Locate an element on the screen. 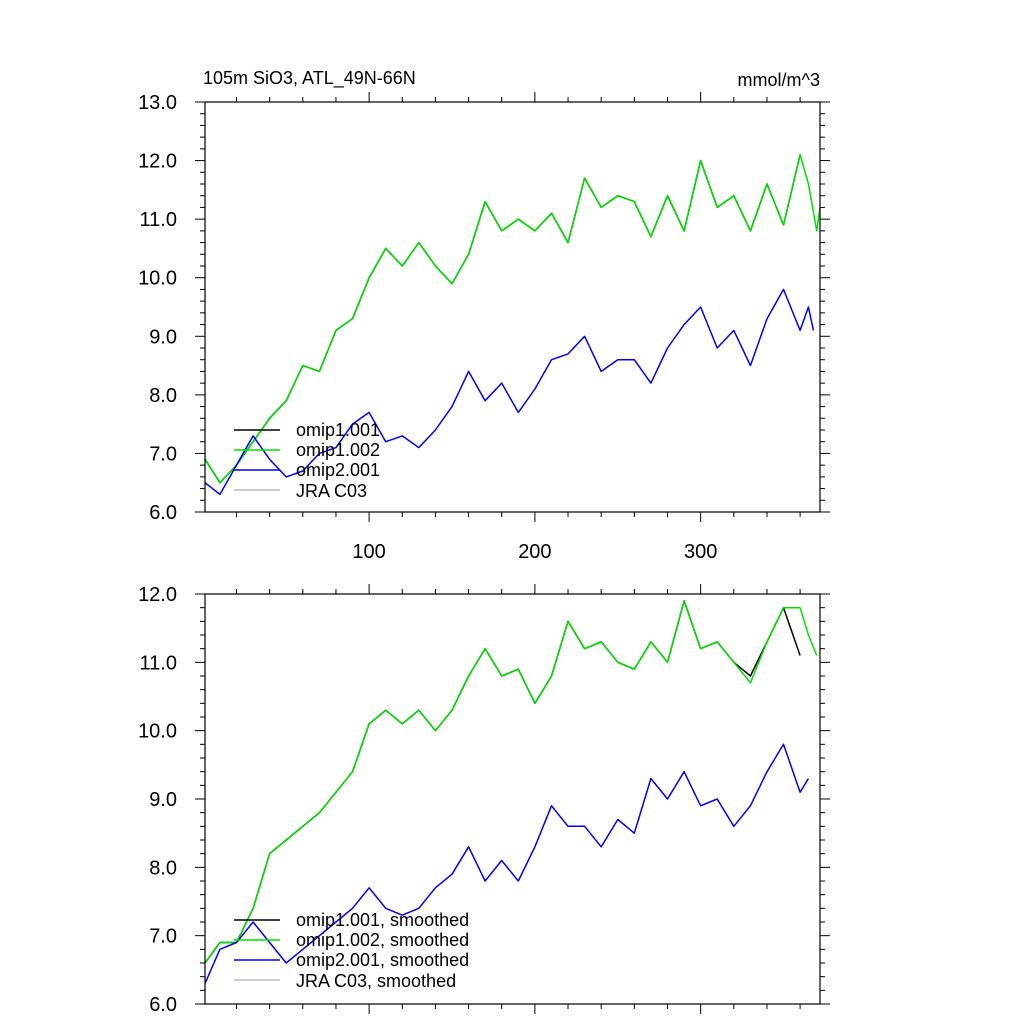 The width and height of the screenshot is (1024, 1024). legend-entry: omip1.002, smoothed is located at coordinates (351, 940).